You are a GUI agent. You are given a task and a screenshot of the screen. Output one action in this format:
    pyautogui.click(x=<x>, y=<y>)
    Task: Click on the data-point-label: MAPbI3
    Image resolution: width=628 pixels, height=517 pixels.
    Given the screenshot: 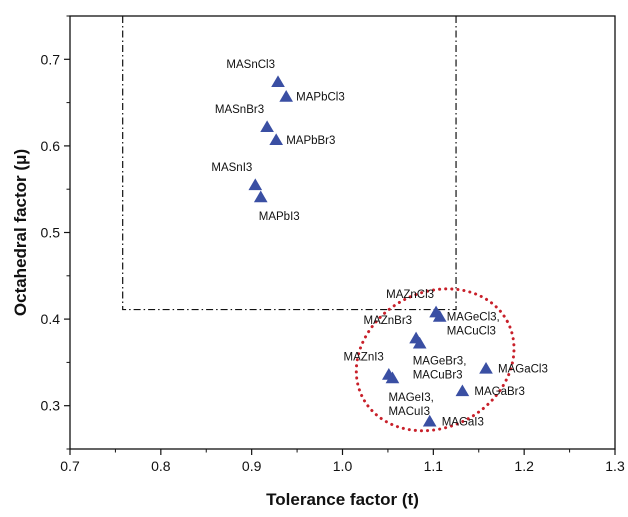 What is the action you would take?
    pyautogui.click(x=279, y=217)
    